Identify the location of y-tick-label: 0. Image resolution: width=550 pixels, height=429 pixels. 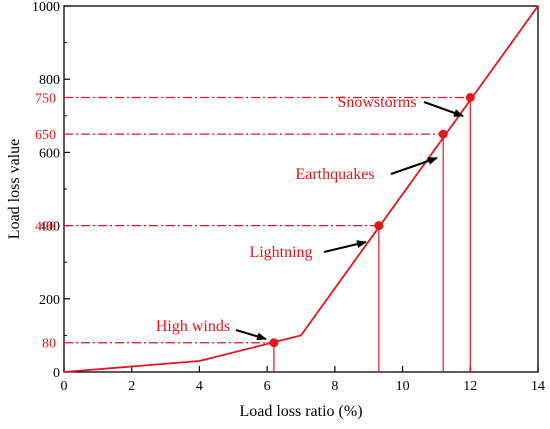
(56, 373).